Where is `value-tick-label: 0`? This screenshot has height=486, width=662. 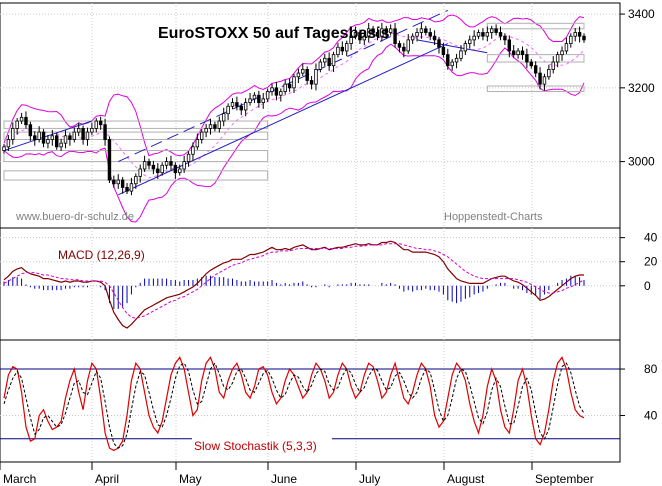
value-tick-label: 0 is located at coordinates (647, 286).